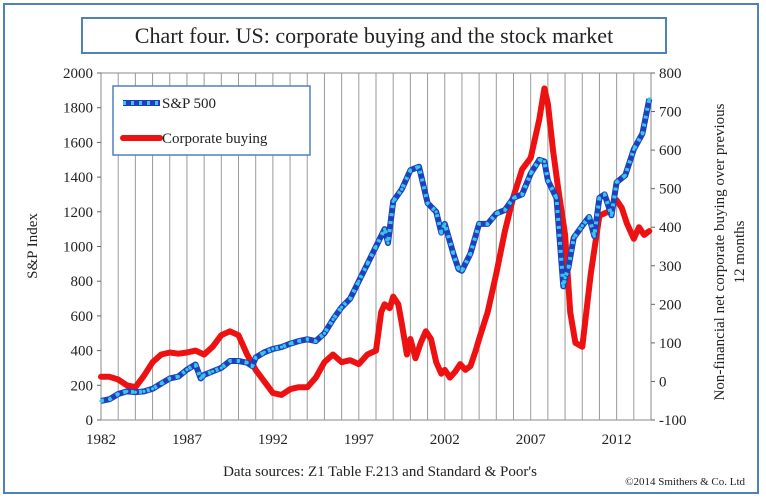 This screenshot has width=766, height=500. What do you see at coordinates (670, 267) in the screenshot?
I see `y2-tick-label: 300` at bounding box center [670, 267].